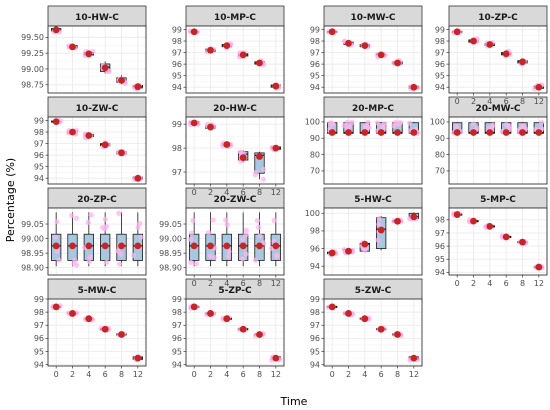 Image resolution: width=550 pixels, height=410 pixels. Describe the element at coordinates (440, 138) in the screenshot. I see `y-tick-label: 90` at that location.